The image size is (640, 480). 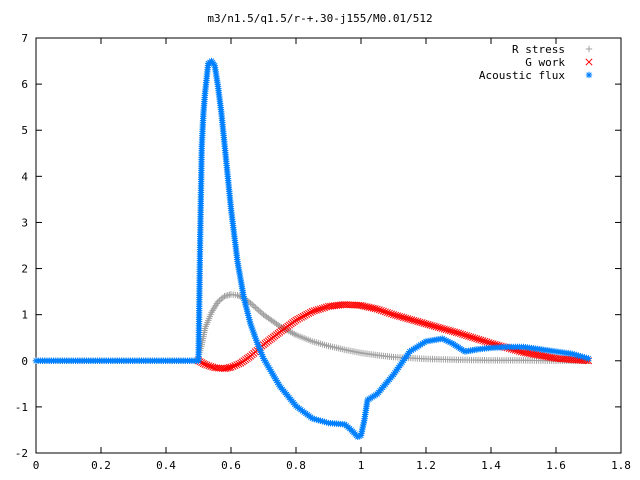 What do you see at coordinates (319, 18) in the screenshot?
I see `chart-title: m3/n1.5/q1.5/r-+.30-j155/M0.01/512` at bounding box center [319, 18].